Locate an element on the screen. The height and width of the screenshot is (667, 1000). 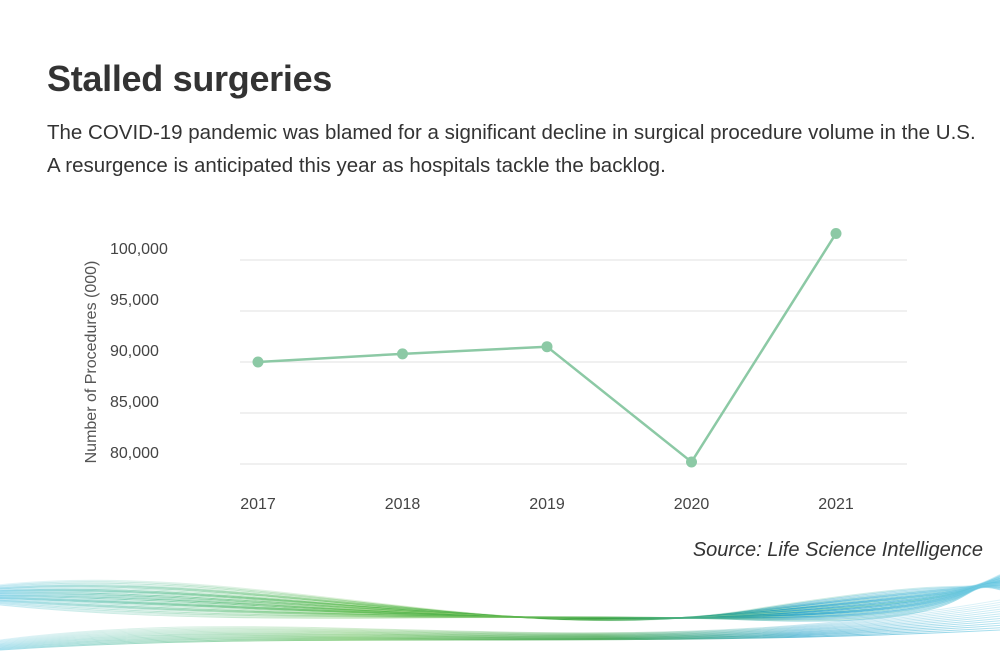
y-tick-label: 80,000 is located at coordinates (134, 453).